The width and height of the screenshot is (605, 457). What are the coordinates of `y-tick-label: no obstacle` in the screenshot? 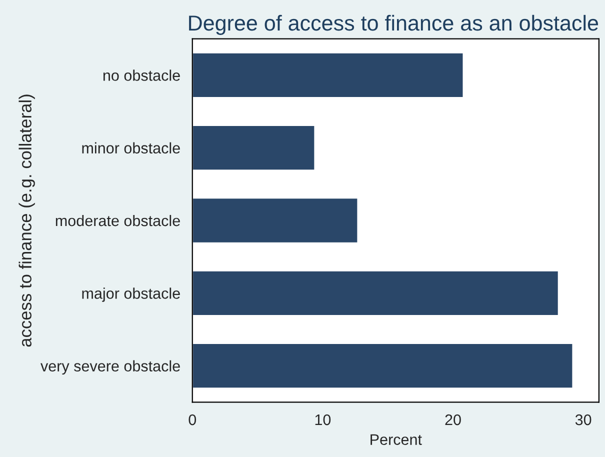 It's located at (141, 75).